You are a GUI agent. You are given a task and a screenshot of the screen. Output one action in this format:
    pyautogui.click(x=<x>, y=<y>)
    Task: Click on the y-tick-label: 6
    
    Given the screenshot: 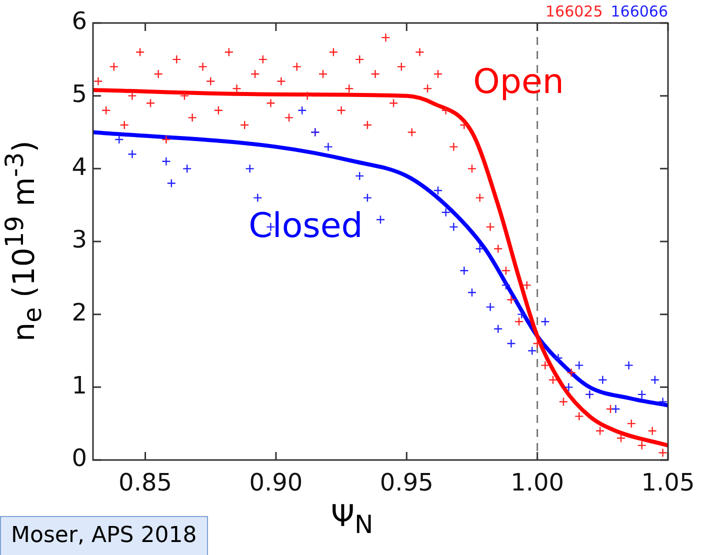 What is the action you would take?
    pyautogui.click(x=79, y=21)
    